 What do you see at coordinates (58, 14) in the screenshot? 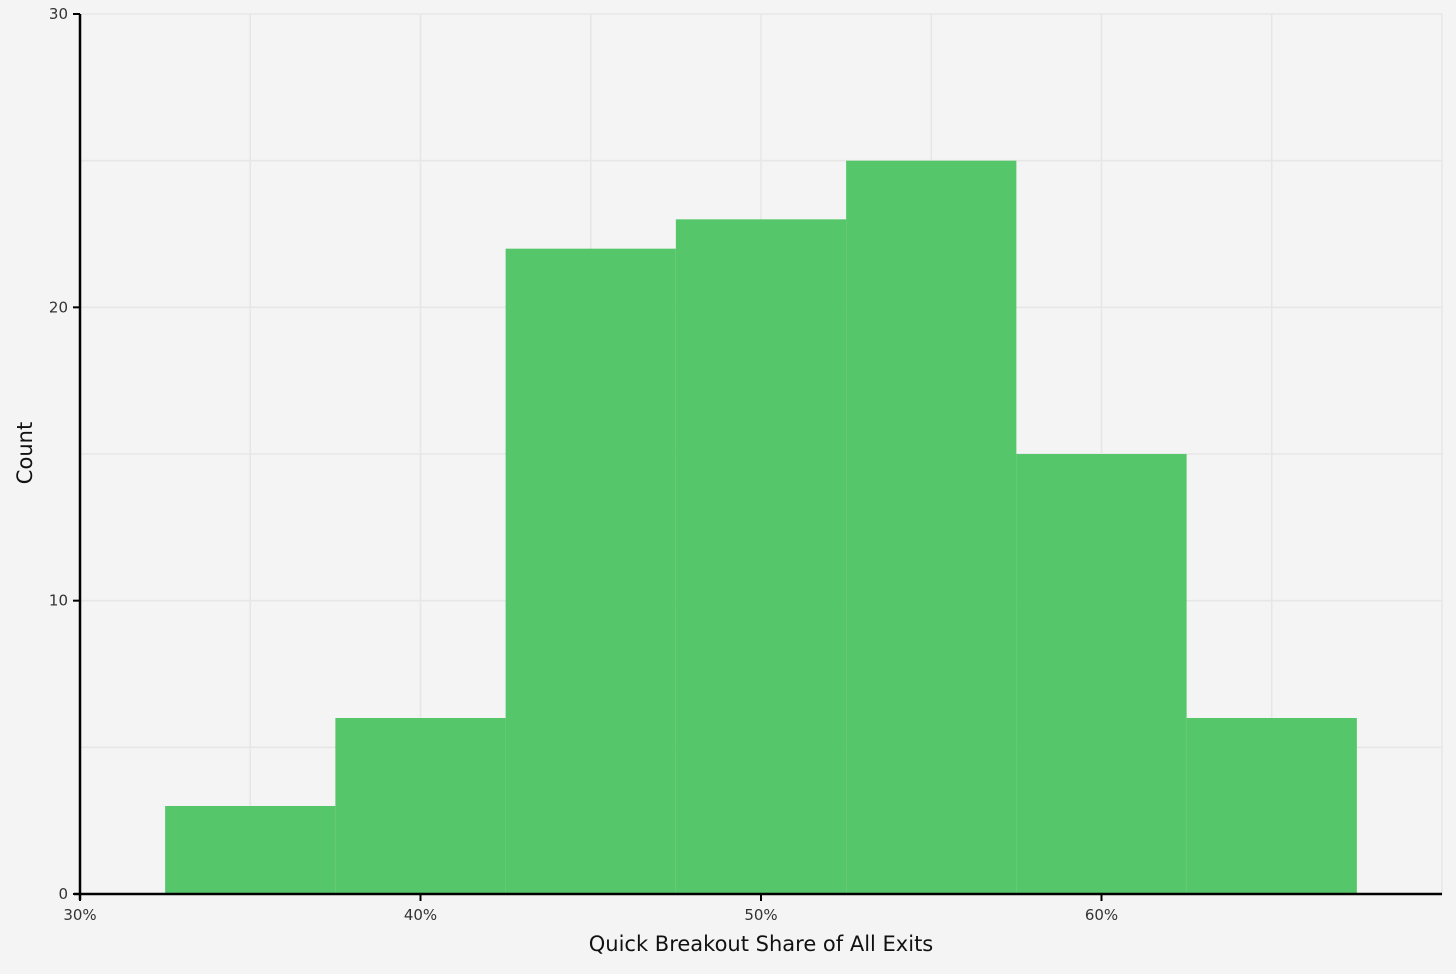
I see `y-tick-label: 30` at bounding box center [58, 14].